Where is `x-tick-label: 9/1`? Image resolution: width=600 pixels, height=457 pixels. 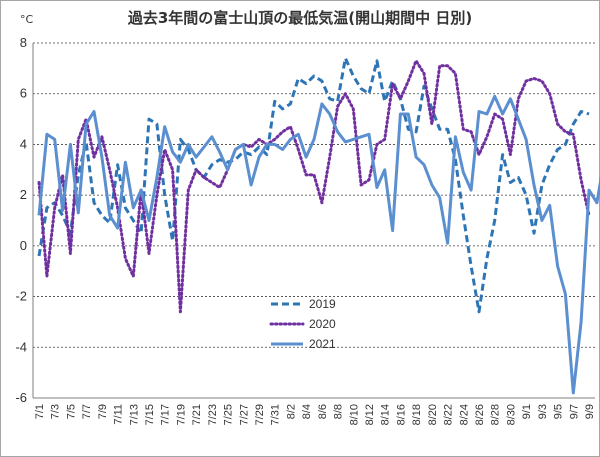
x-tick-label: 9/1 is located at coordinates (527, 411).